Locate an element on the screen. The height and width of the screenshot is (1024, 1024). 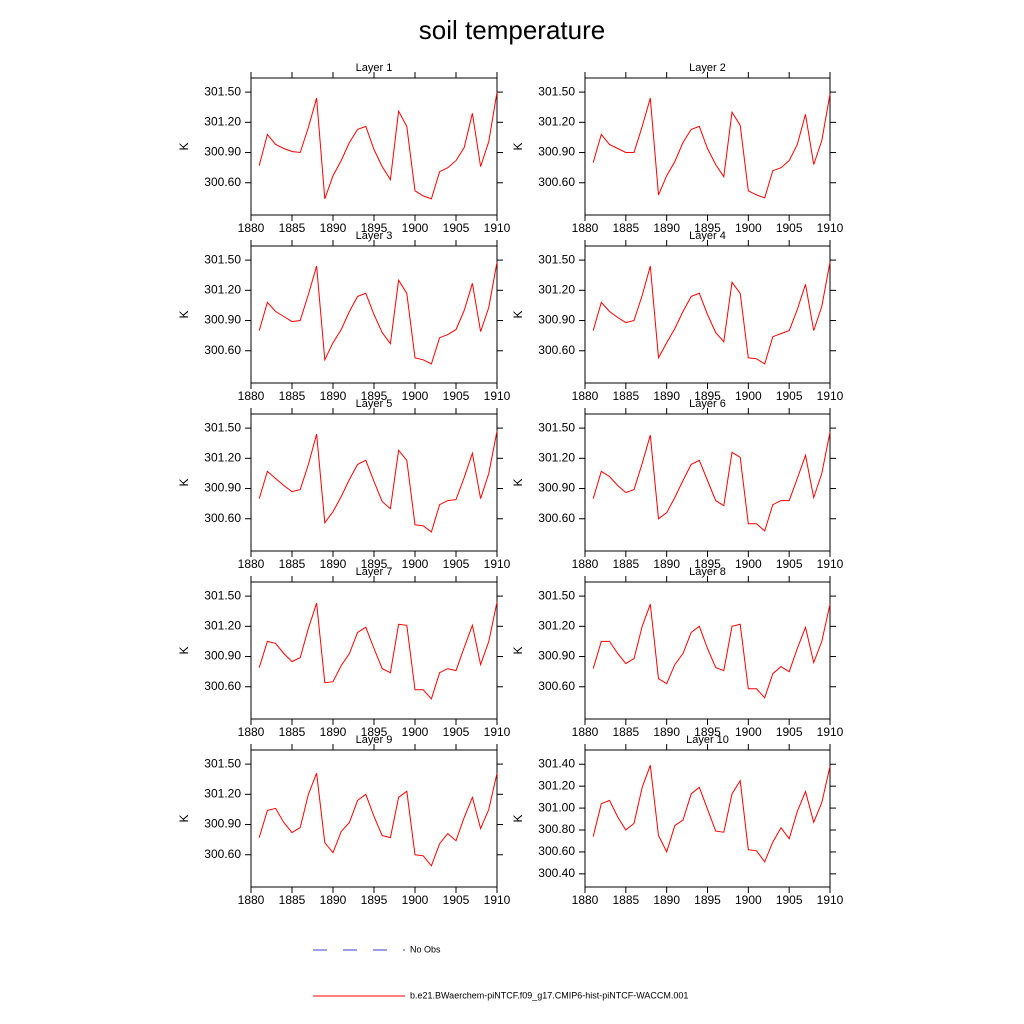
panel-title: Layer 1 is located at coordinates (374, 68).